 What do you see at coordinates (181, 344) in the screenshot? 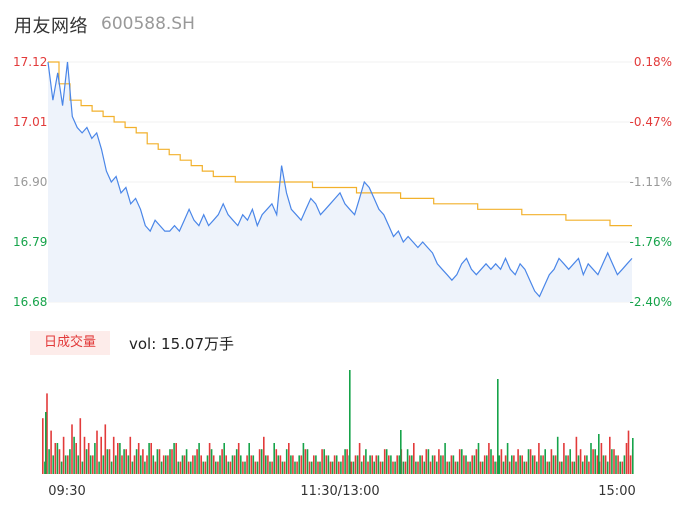
I see `volume-summary: vol: 15.07万手` at bounding box center [181, 344].